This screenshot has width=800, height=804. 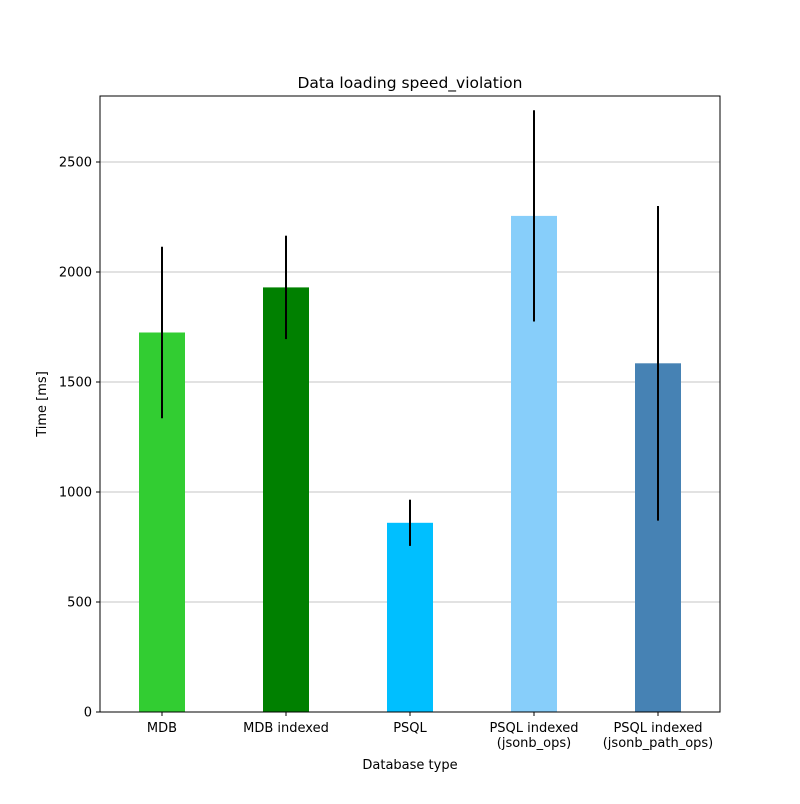 I want to click on x-tick-label: PSQL indexed (jsonb_ops), so click(x=533, y=736).